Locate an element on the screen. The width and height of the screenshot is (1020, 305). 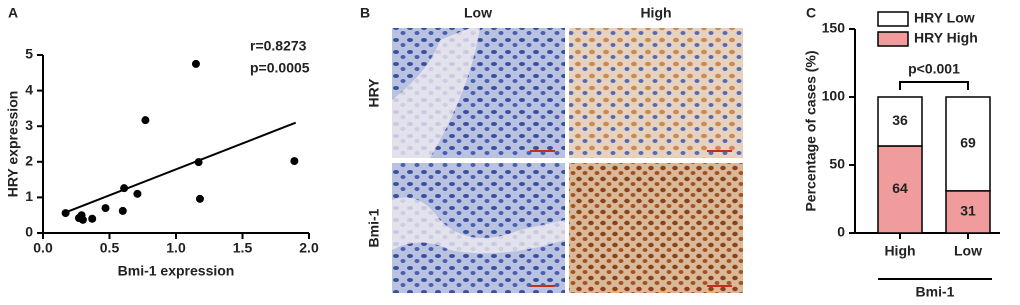
column-label: High is located at coordinates (655, 13).